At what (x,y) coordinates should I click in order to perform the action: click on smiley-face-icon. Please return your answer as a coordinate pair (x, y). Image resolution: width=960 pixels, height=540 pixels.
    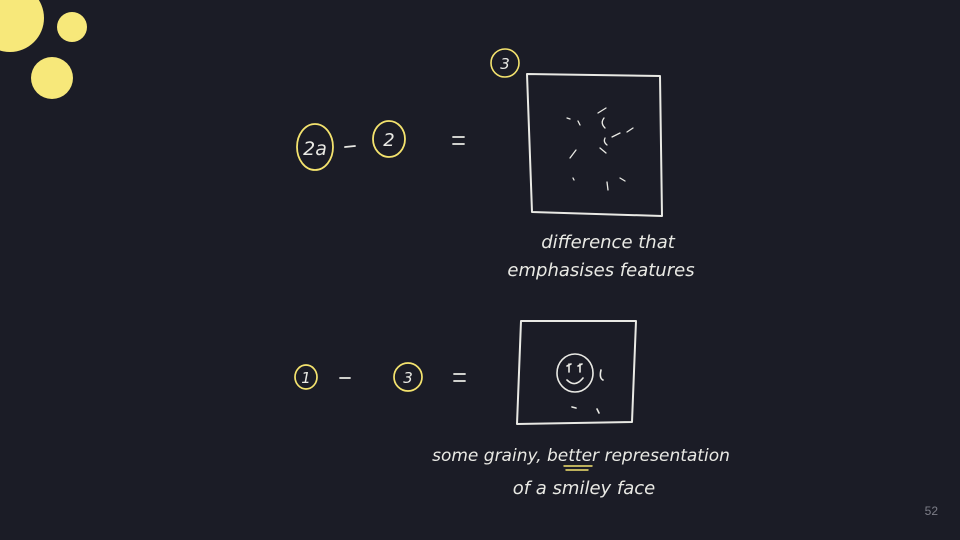
    Looking at the image, I should click on (580, 383).